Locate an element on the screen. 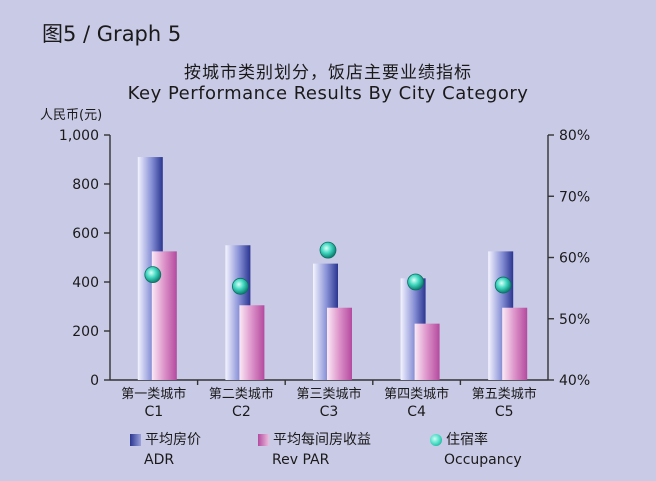  legend-adr-zh: 平均房价 is located at coordinates (173, 440).